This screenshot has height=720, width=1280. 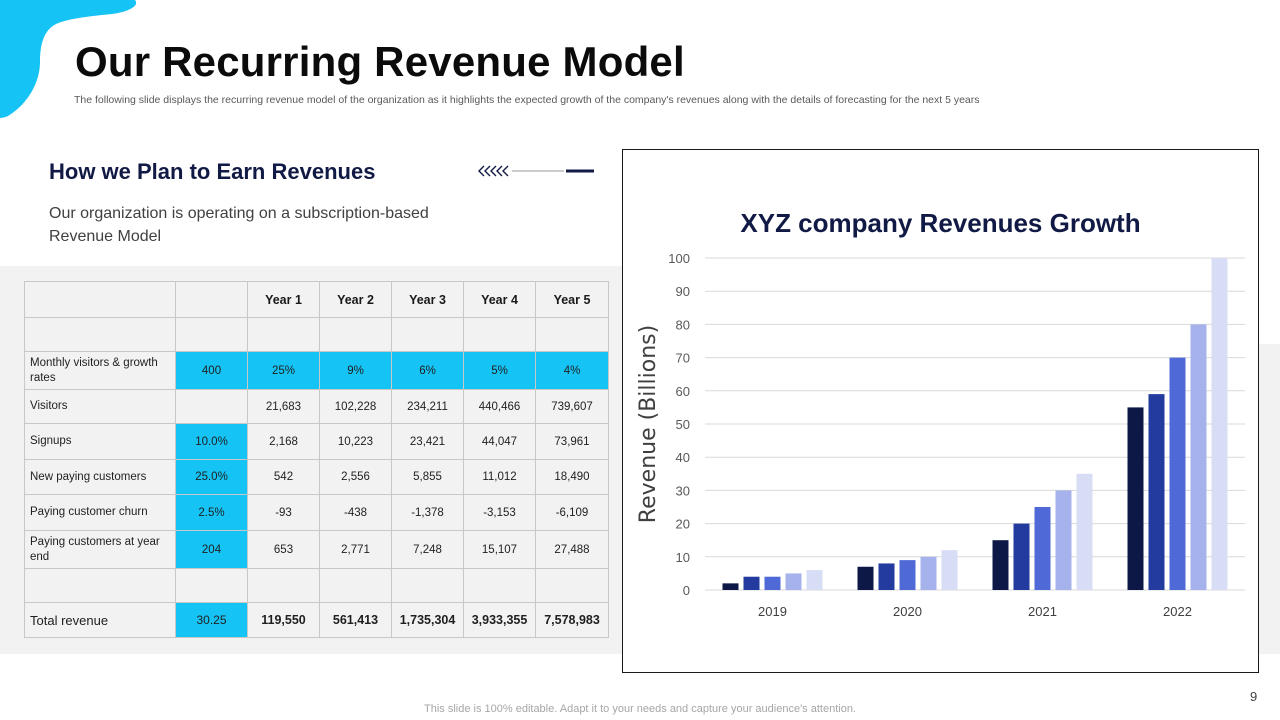 What do you see at coordinates (572, 549) in the screenshot?
I see `table-cell: 27,488` at bounding box center [572, 549].